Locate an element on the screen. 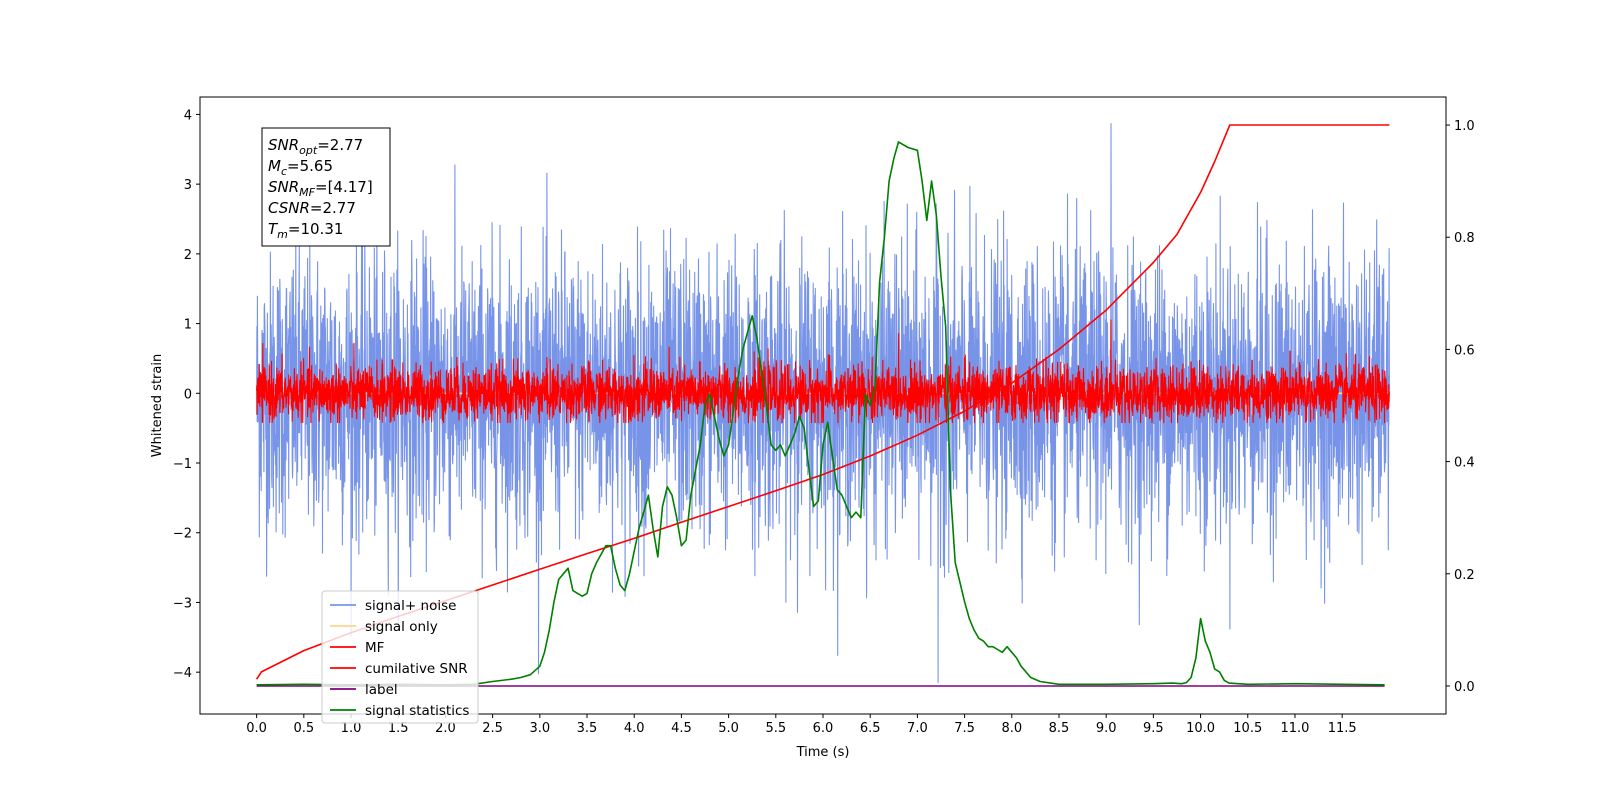 This screenshot has height=800, width=1600. y-tick-label: 0 is located at coordinates (188, 394).